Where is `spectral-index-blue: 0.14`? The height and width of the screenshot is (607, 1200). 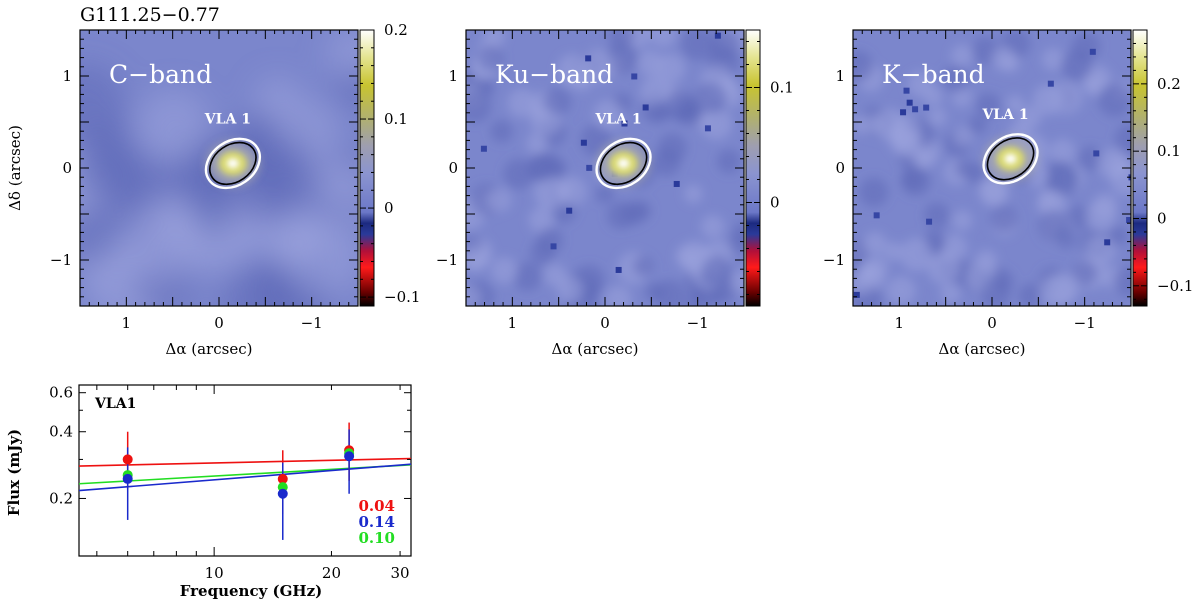 spectral-index-blue: 0.14 is located at coordinates (376, 522).